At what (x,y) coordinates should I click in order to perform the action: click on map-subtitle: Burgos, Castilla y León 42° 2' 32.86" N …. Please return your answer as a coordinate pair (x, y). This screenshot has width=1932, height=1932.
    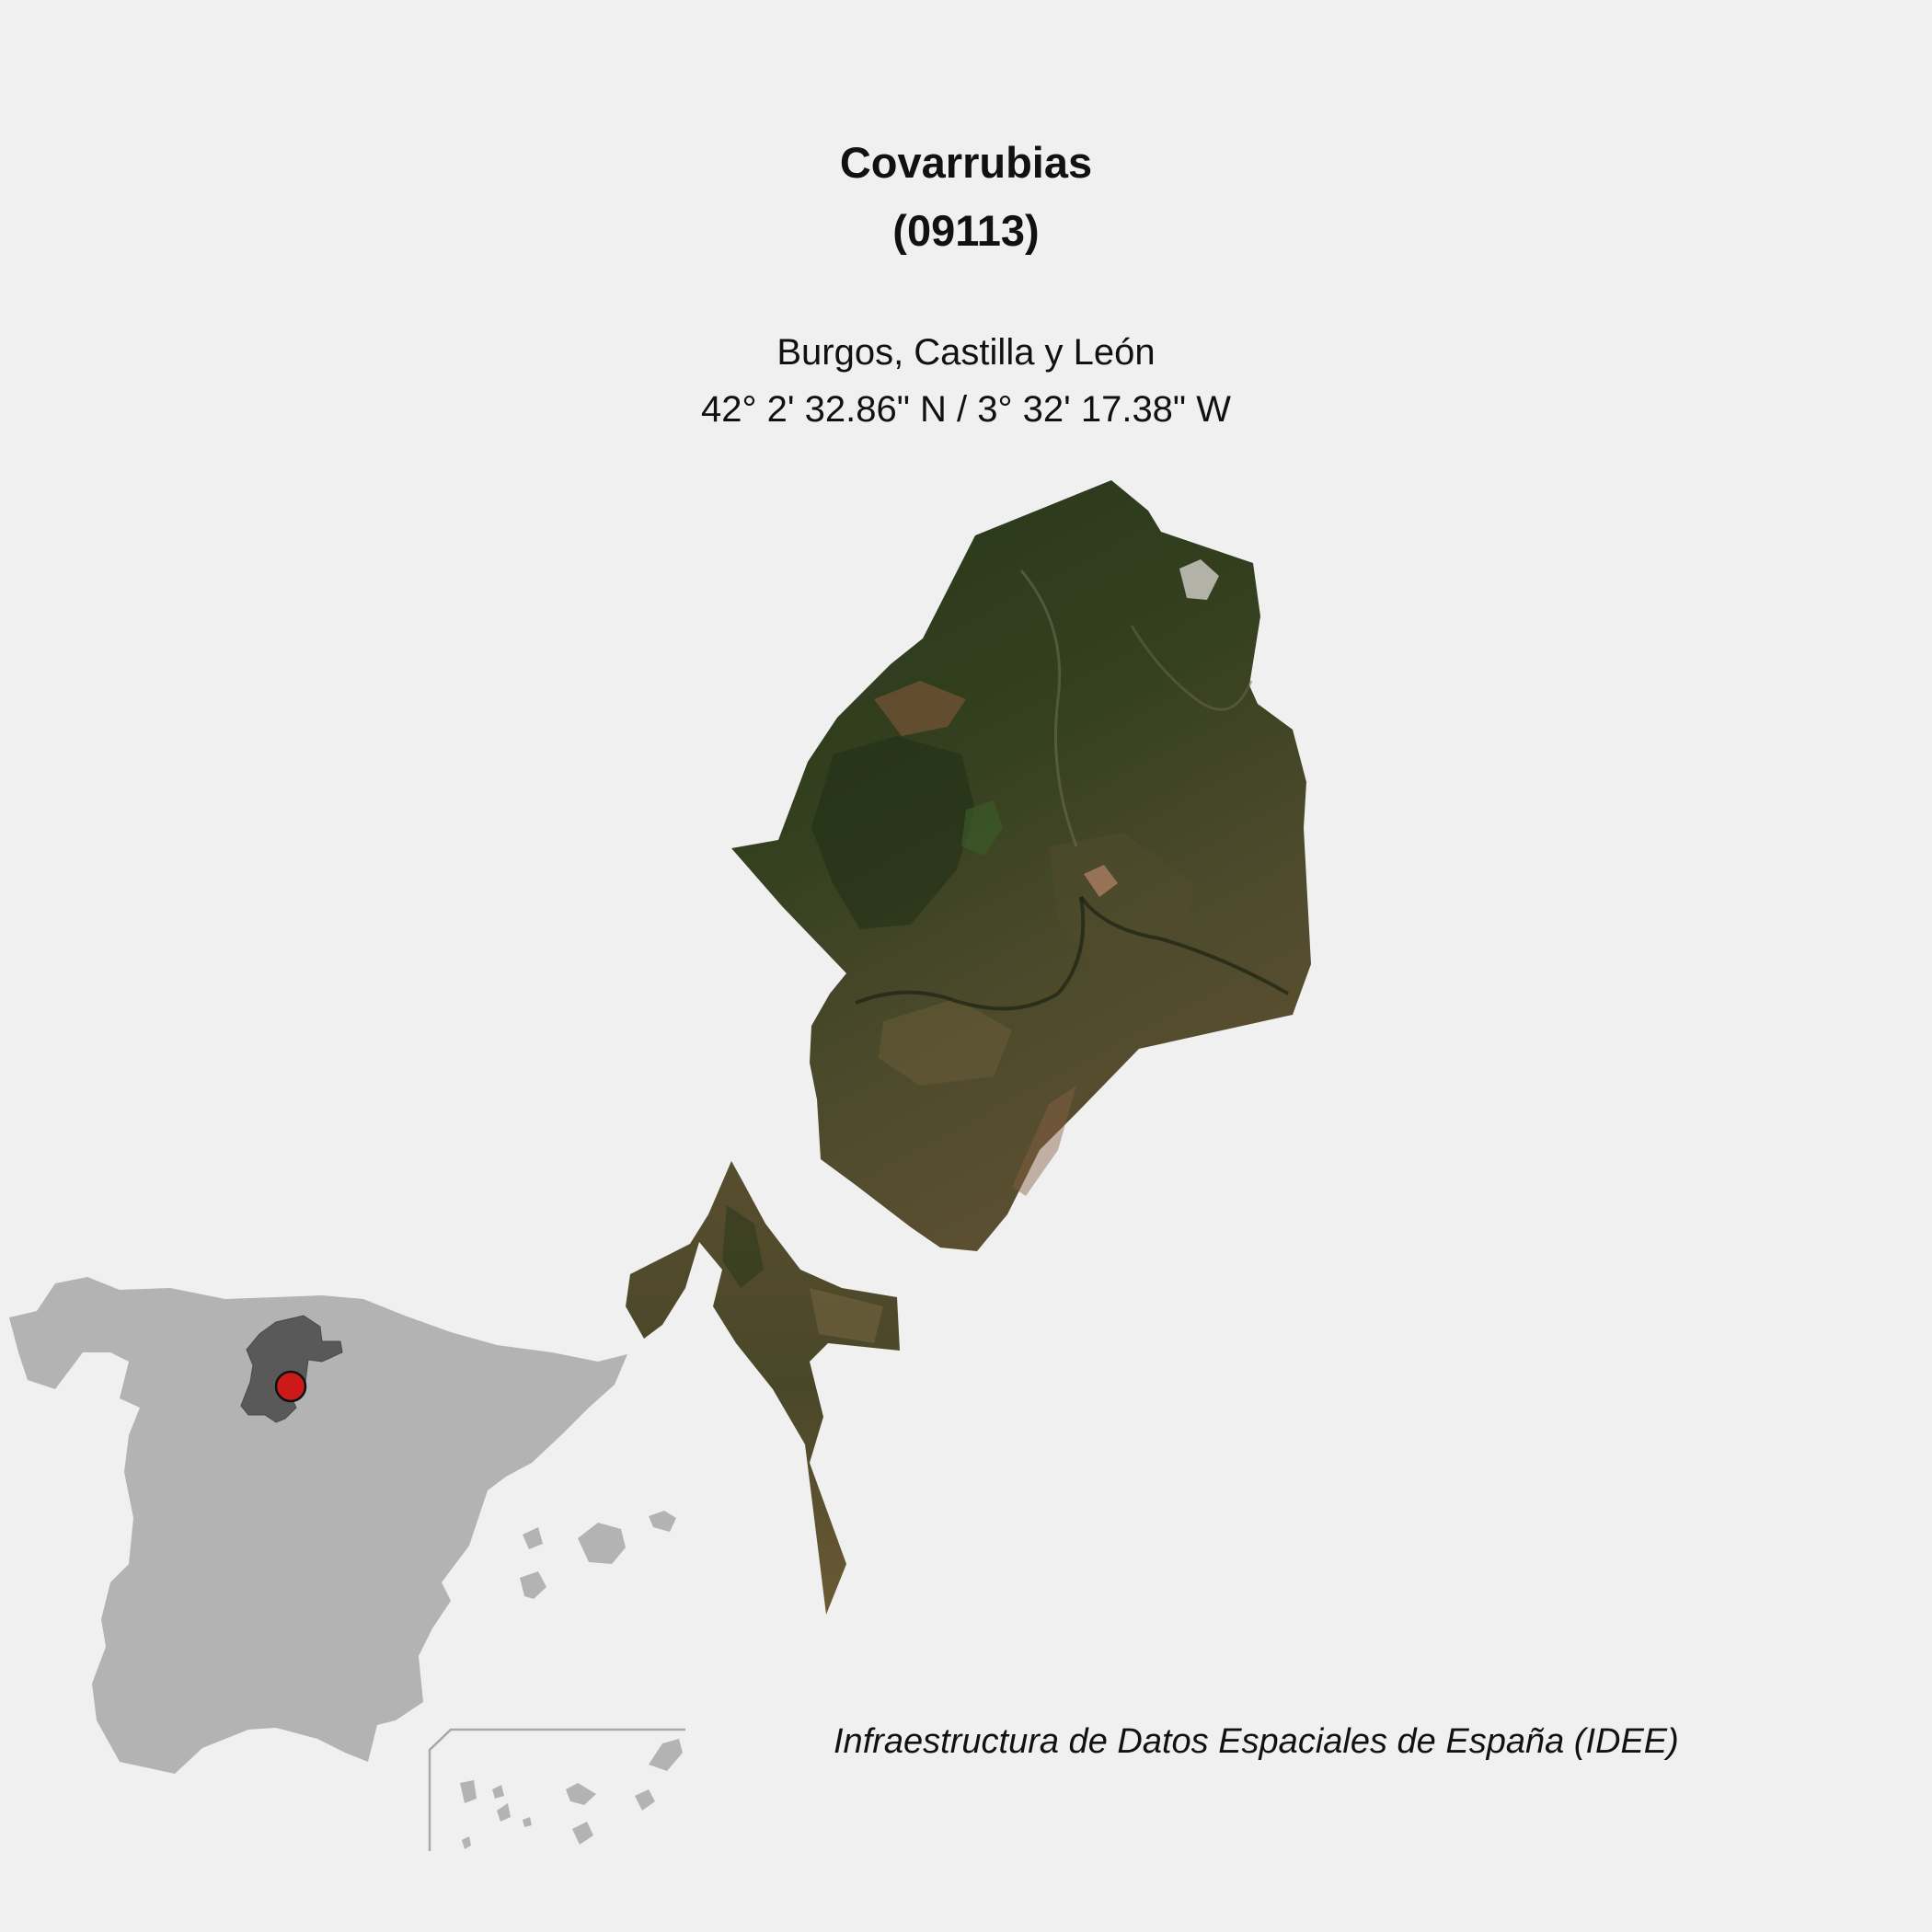
    Looking at the image, I should click on (966, 381).